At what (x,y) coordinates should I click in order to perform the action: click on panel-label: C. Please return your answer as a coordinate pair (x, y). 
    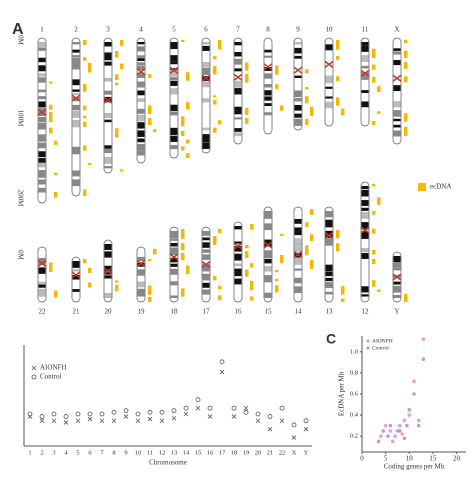
    Looking at the image, I should click on (331, 339).